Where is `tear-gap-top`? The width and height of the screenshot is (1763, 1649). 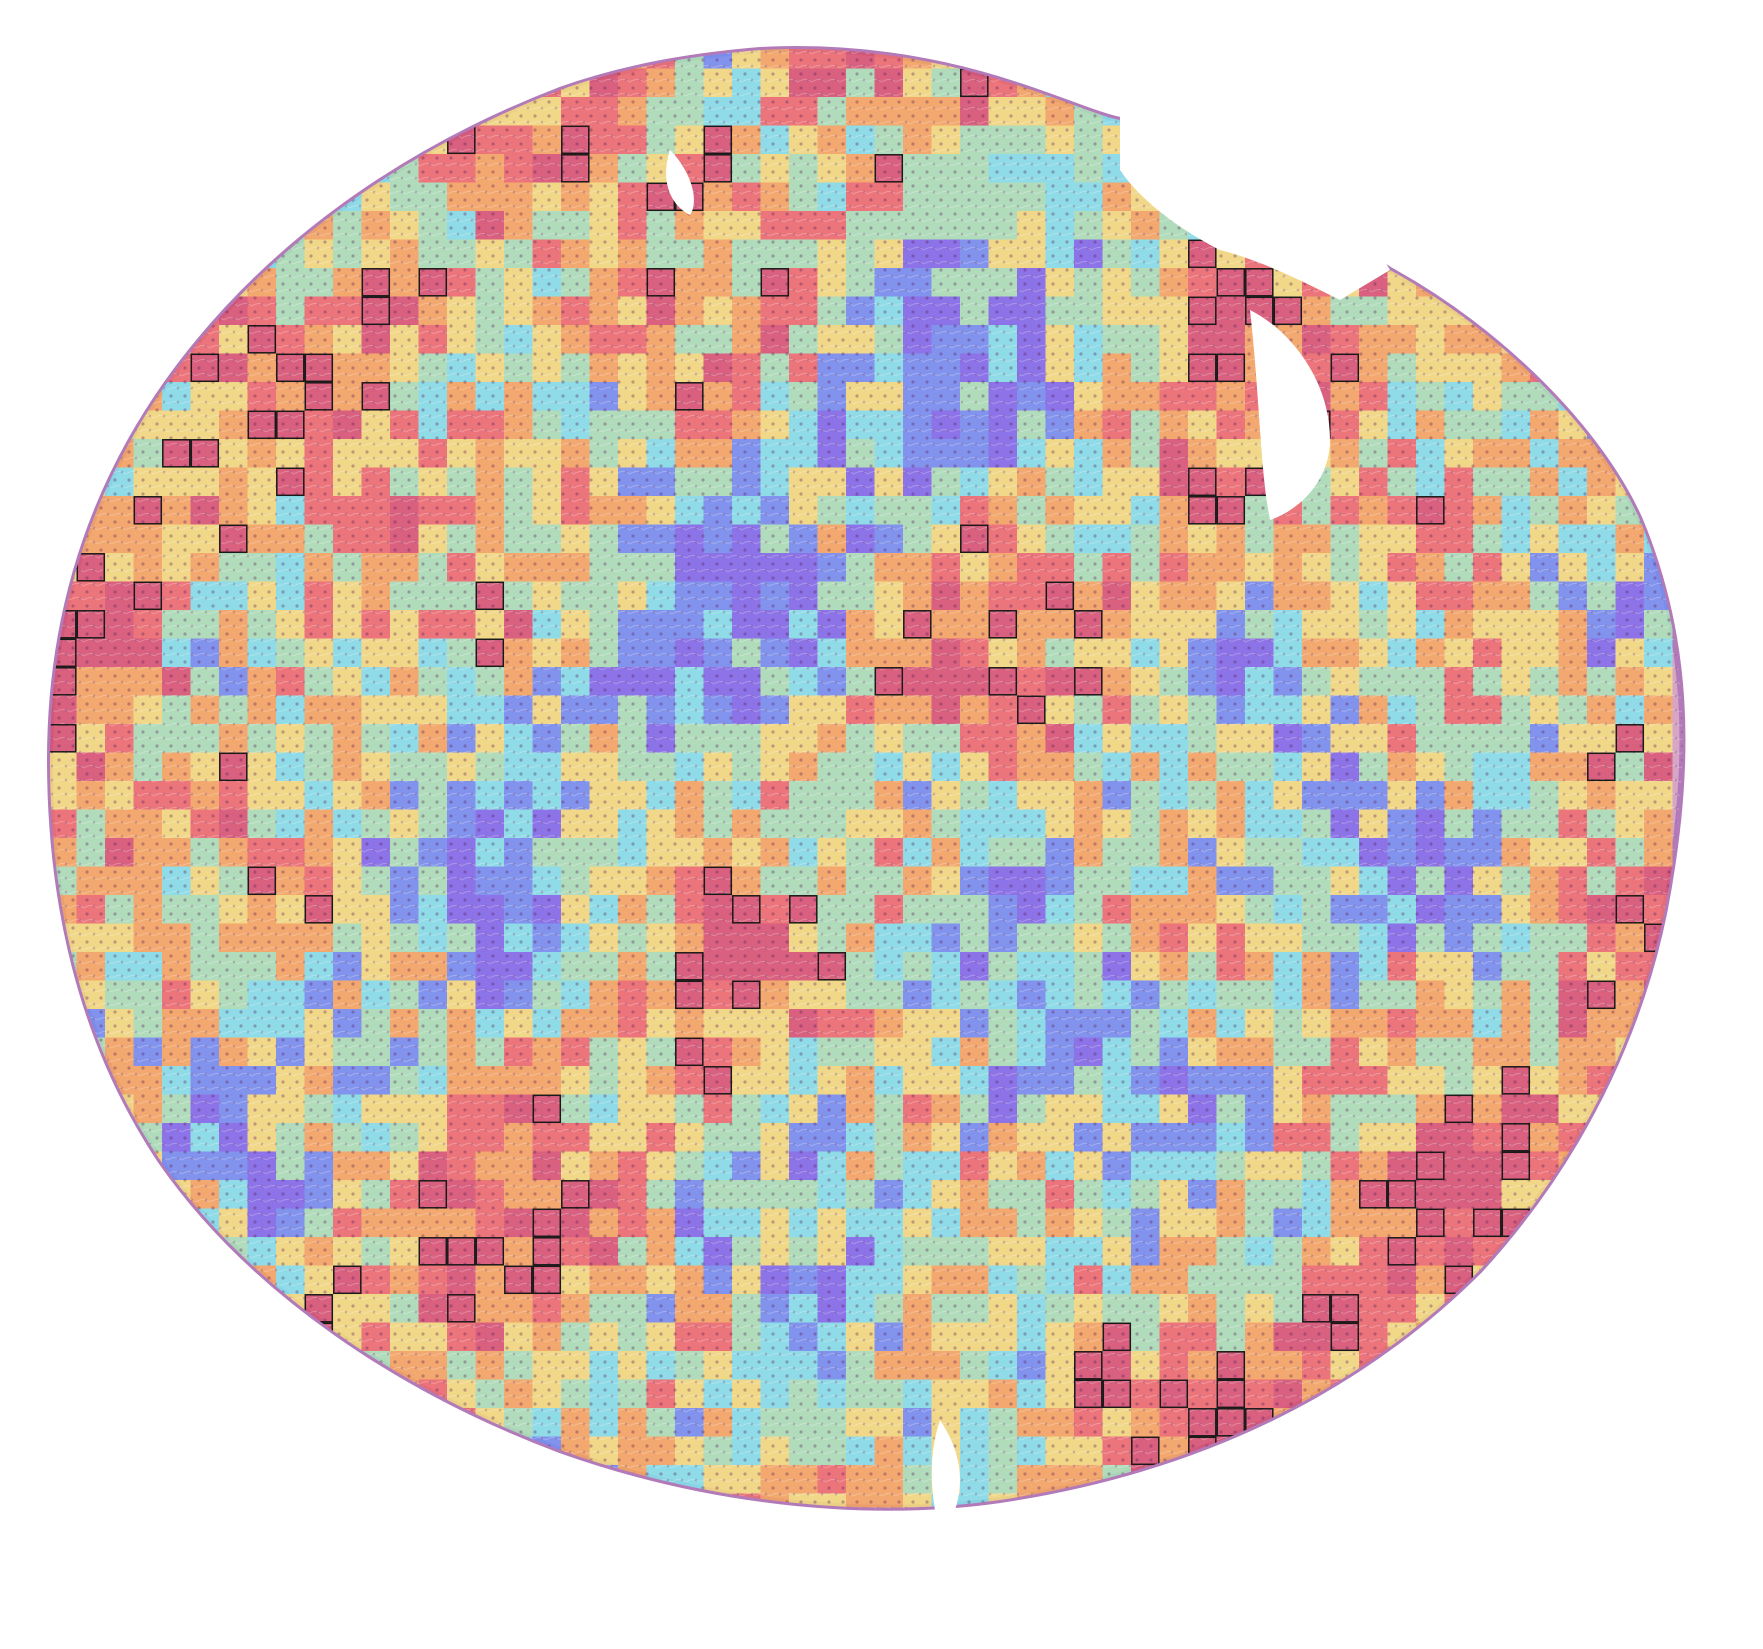 tear-gap-top is located at coordinates (680, 182).